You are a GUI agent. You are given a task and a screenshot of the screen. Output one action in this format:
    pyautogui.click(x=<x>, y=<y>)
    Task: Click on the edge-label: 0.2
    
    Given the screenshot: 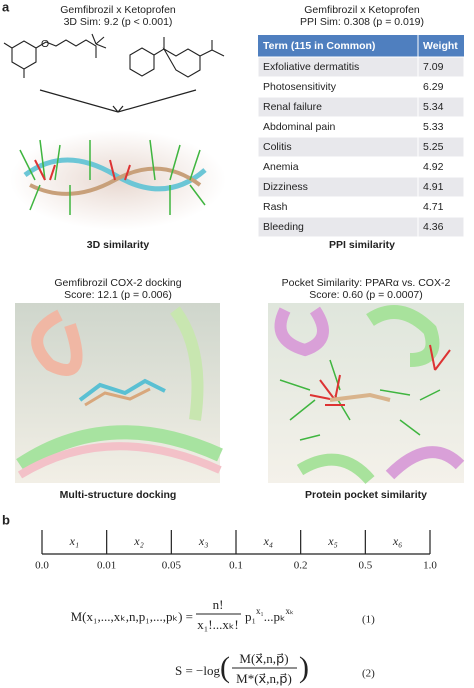 What is the action you would take?
    pyautogui.click(x=301, y=566)
    